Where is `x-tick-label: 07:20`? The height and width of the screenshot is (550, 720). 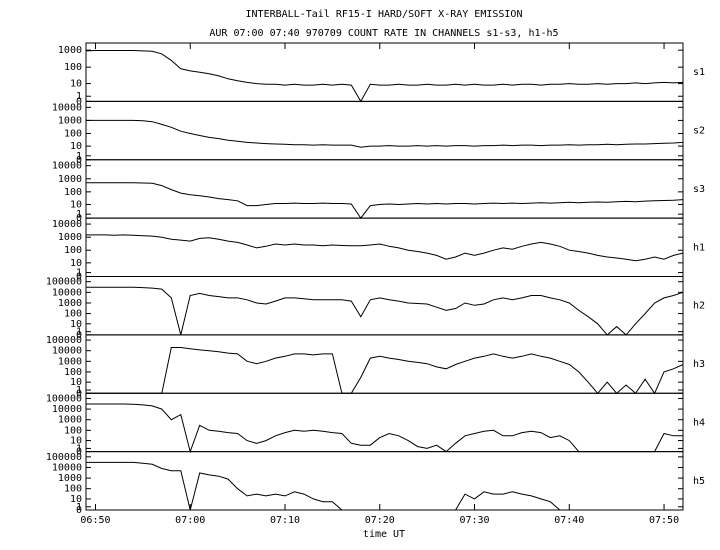
x-tick-label: 07:20 is located at coordinates (380, 520).